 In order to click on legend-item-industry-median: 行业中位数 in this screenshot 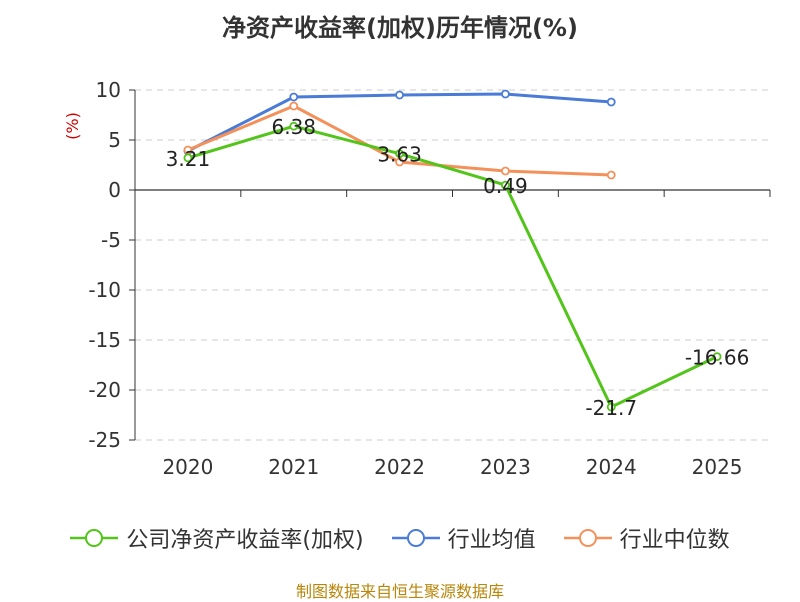, I will do `click(646, 538)`.